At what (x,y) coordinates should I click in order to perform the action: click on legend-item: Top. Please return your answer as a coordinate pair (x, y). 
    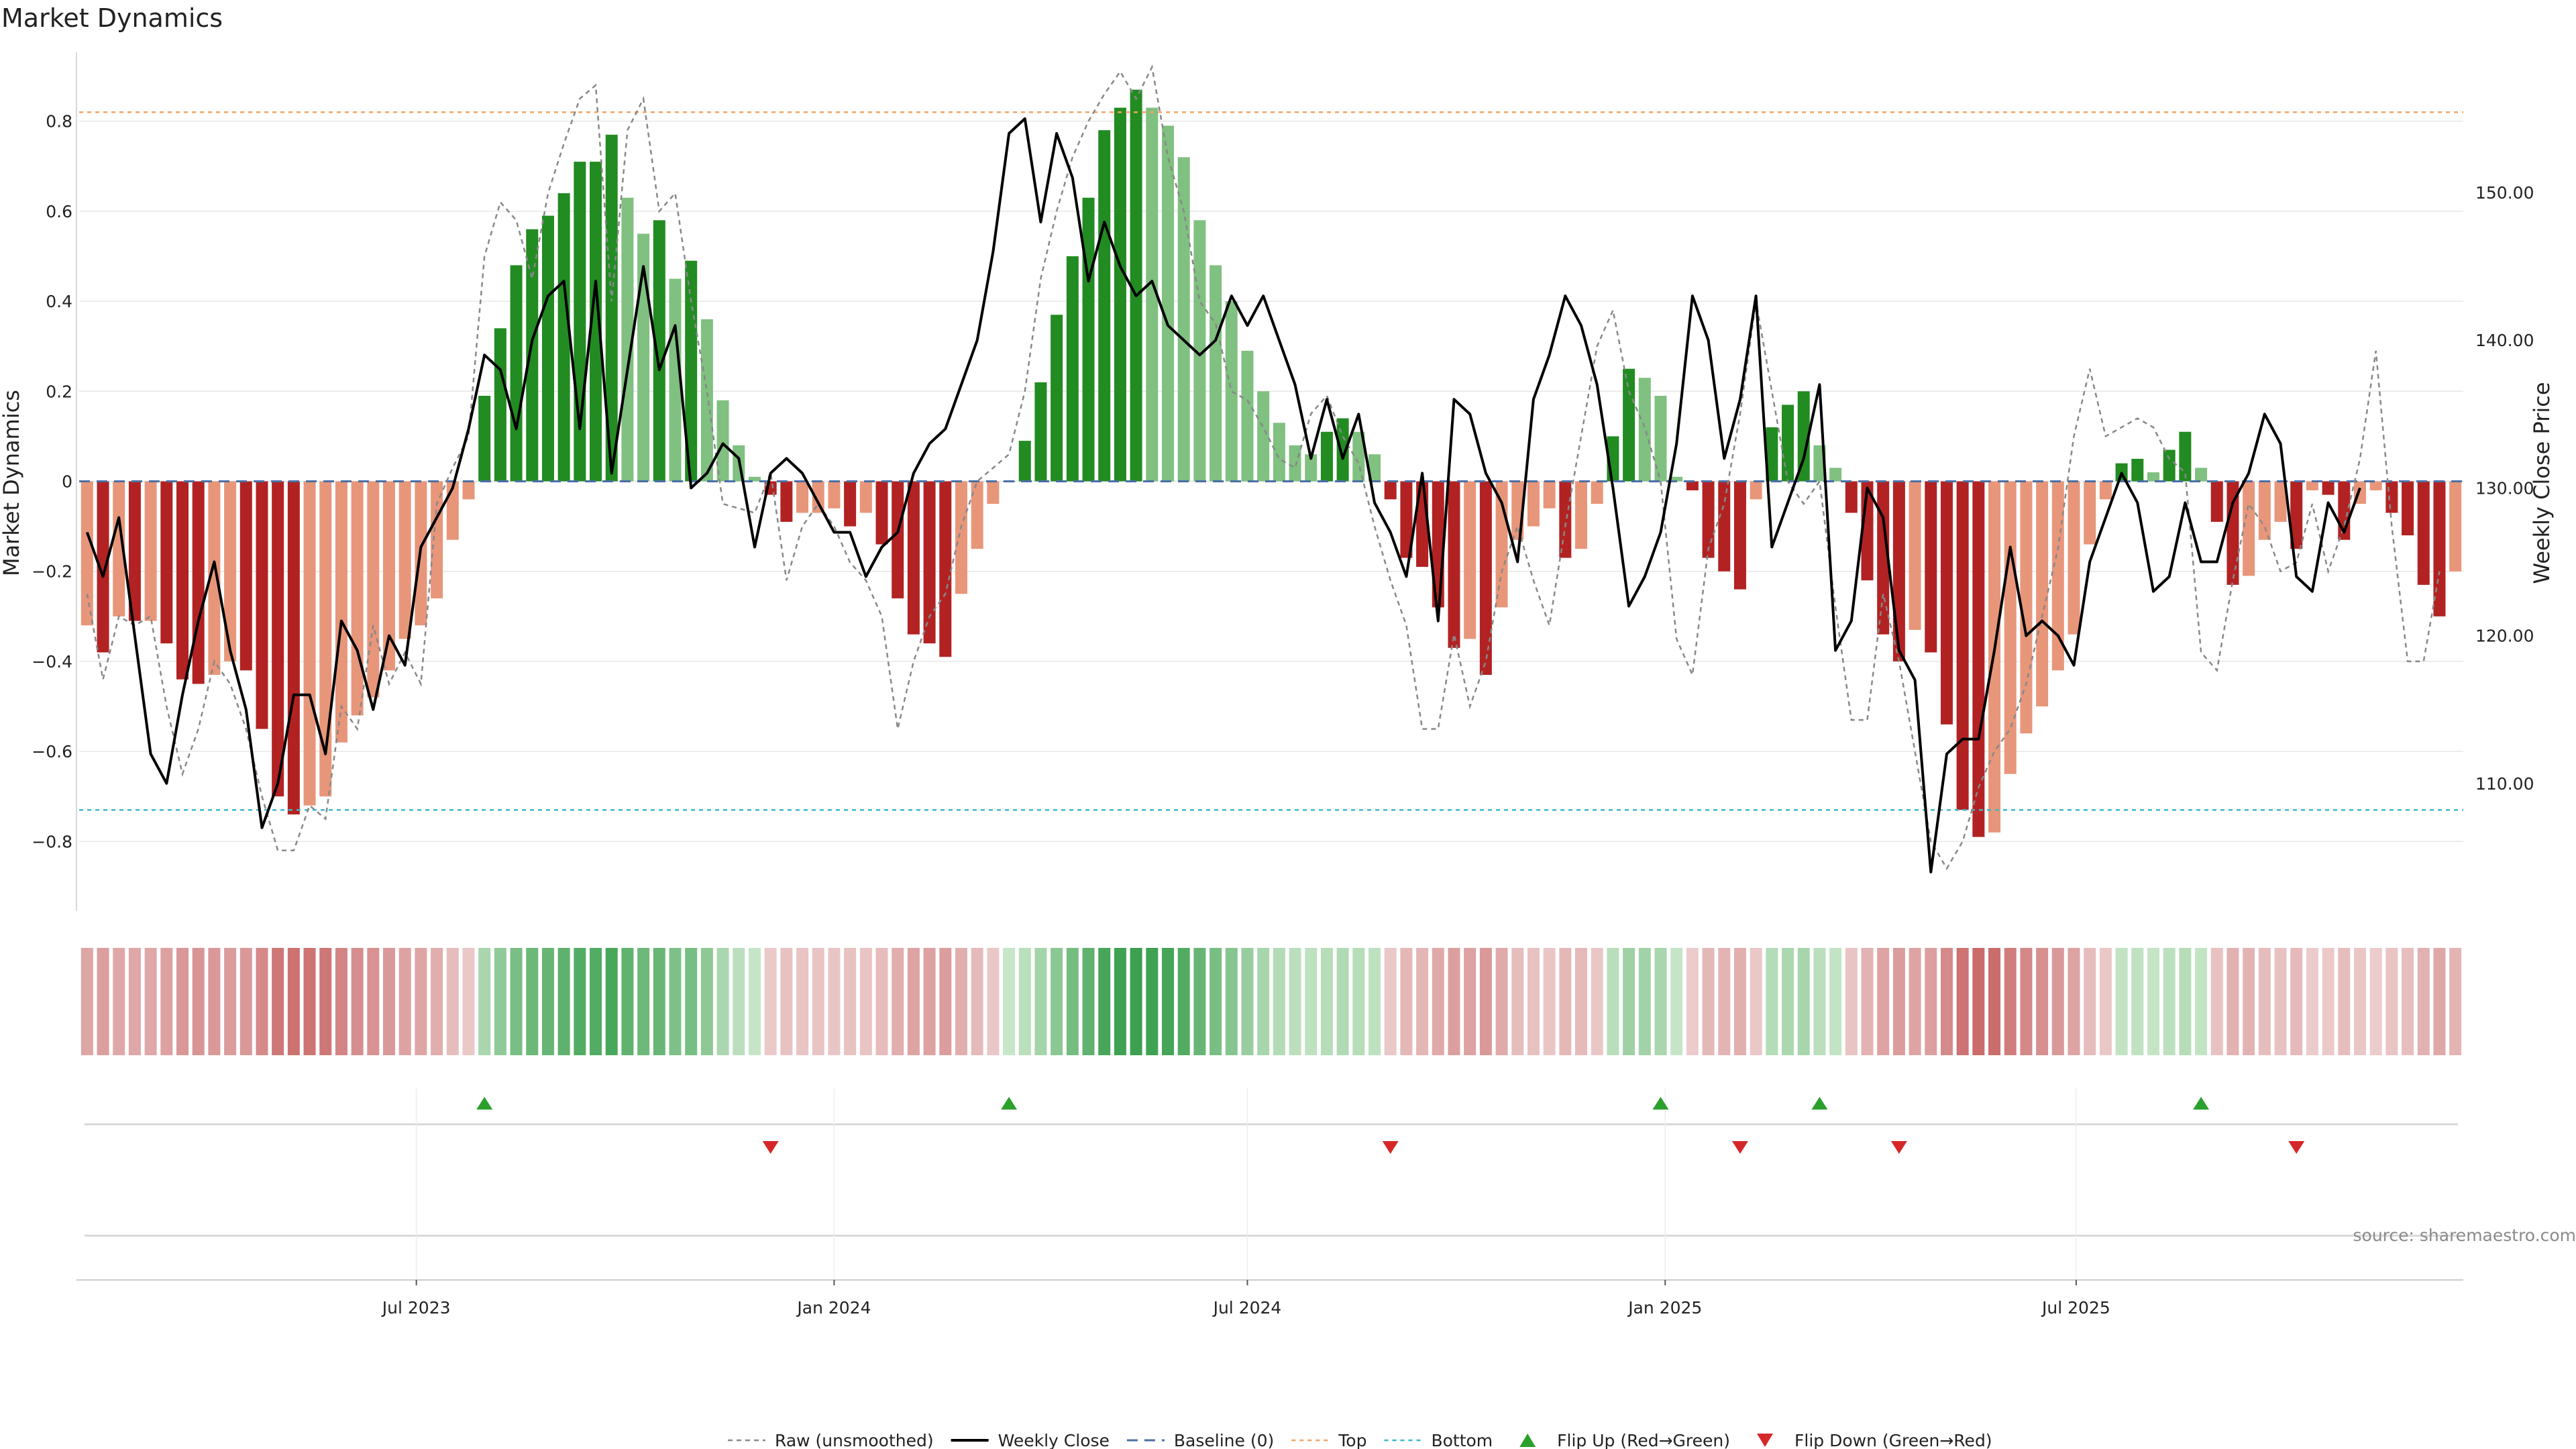
    Looking at the image, I should click on (1328, 1440).